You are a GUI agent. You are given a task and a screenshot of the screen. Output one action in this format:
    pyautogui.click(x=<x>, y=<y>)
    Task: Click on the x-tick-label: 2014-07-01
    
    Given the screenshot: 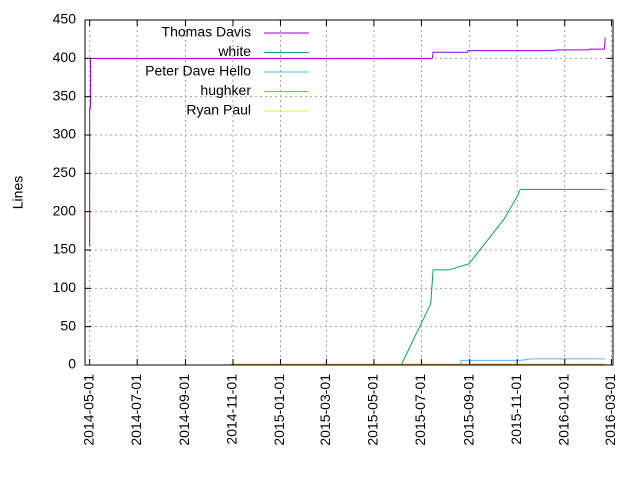 What is the action you would take?
    pyautogui.click(x=136, y=410)
    